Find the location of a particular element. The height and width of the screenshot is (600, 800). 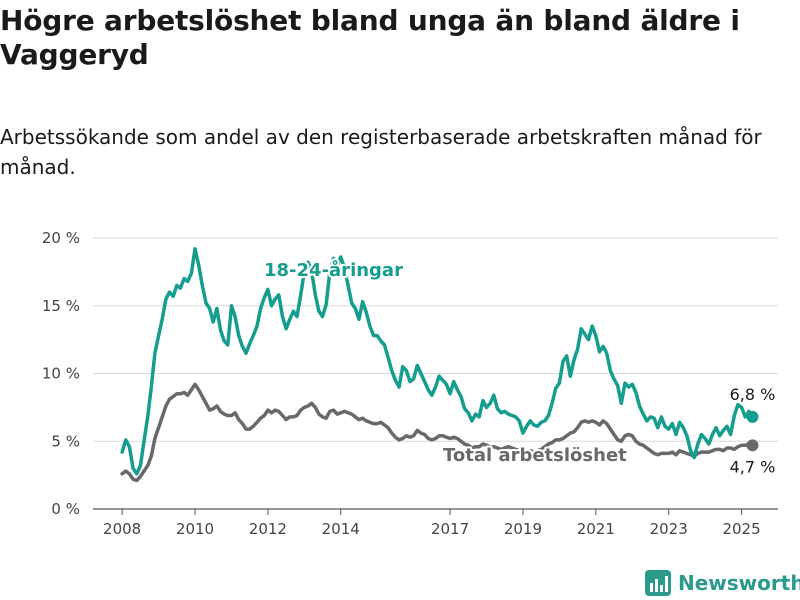

y-tick-label: 15 % is located at coordinates (61, 306).